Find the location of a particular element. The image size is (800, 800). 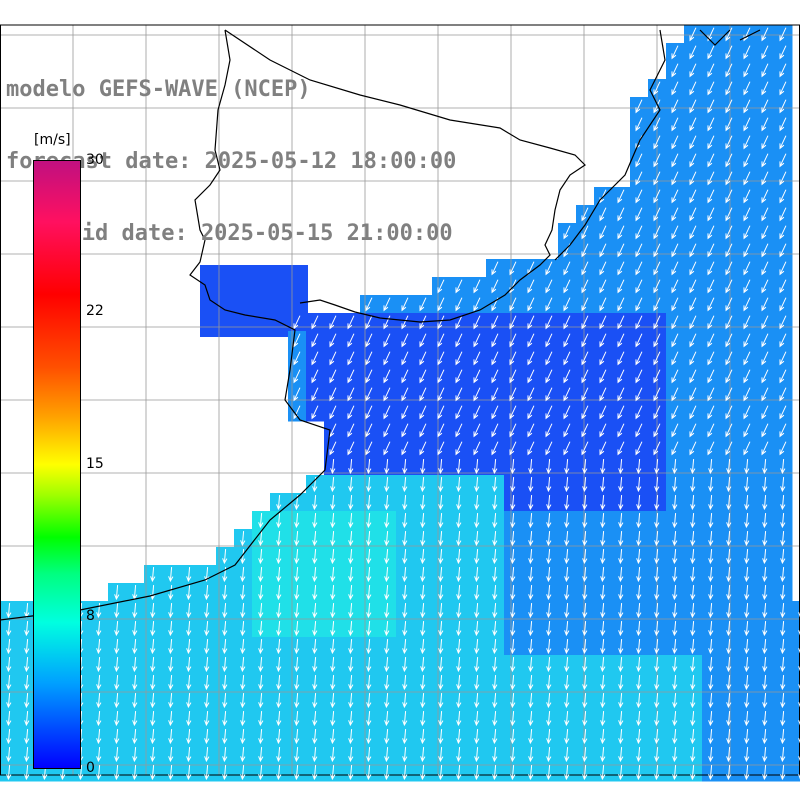

title-model: modelo GEFS-WAVE (NCEP) is located at coordinates (158, 89).